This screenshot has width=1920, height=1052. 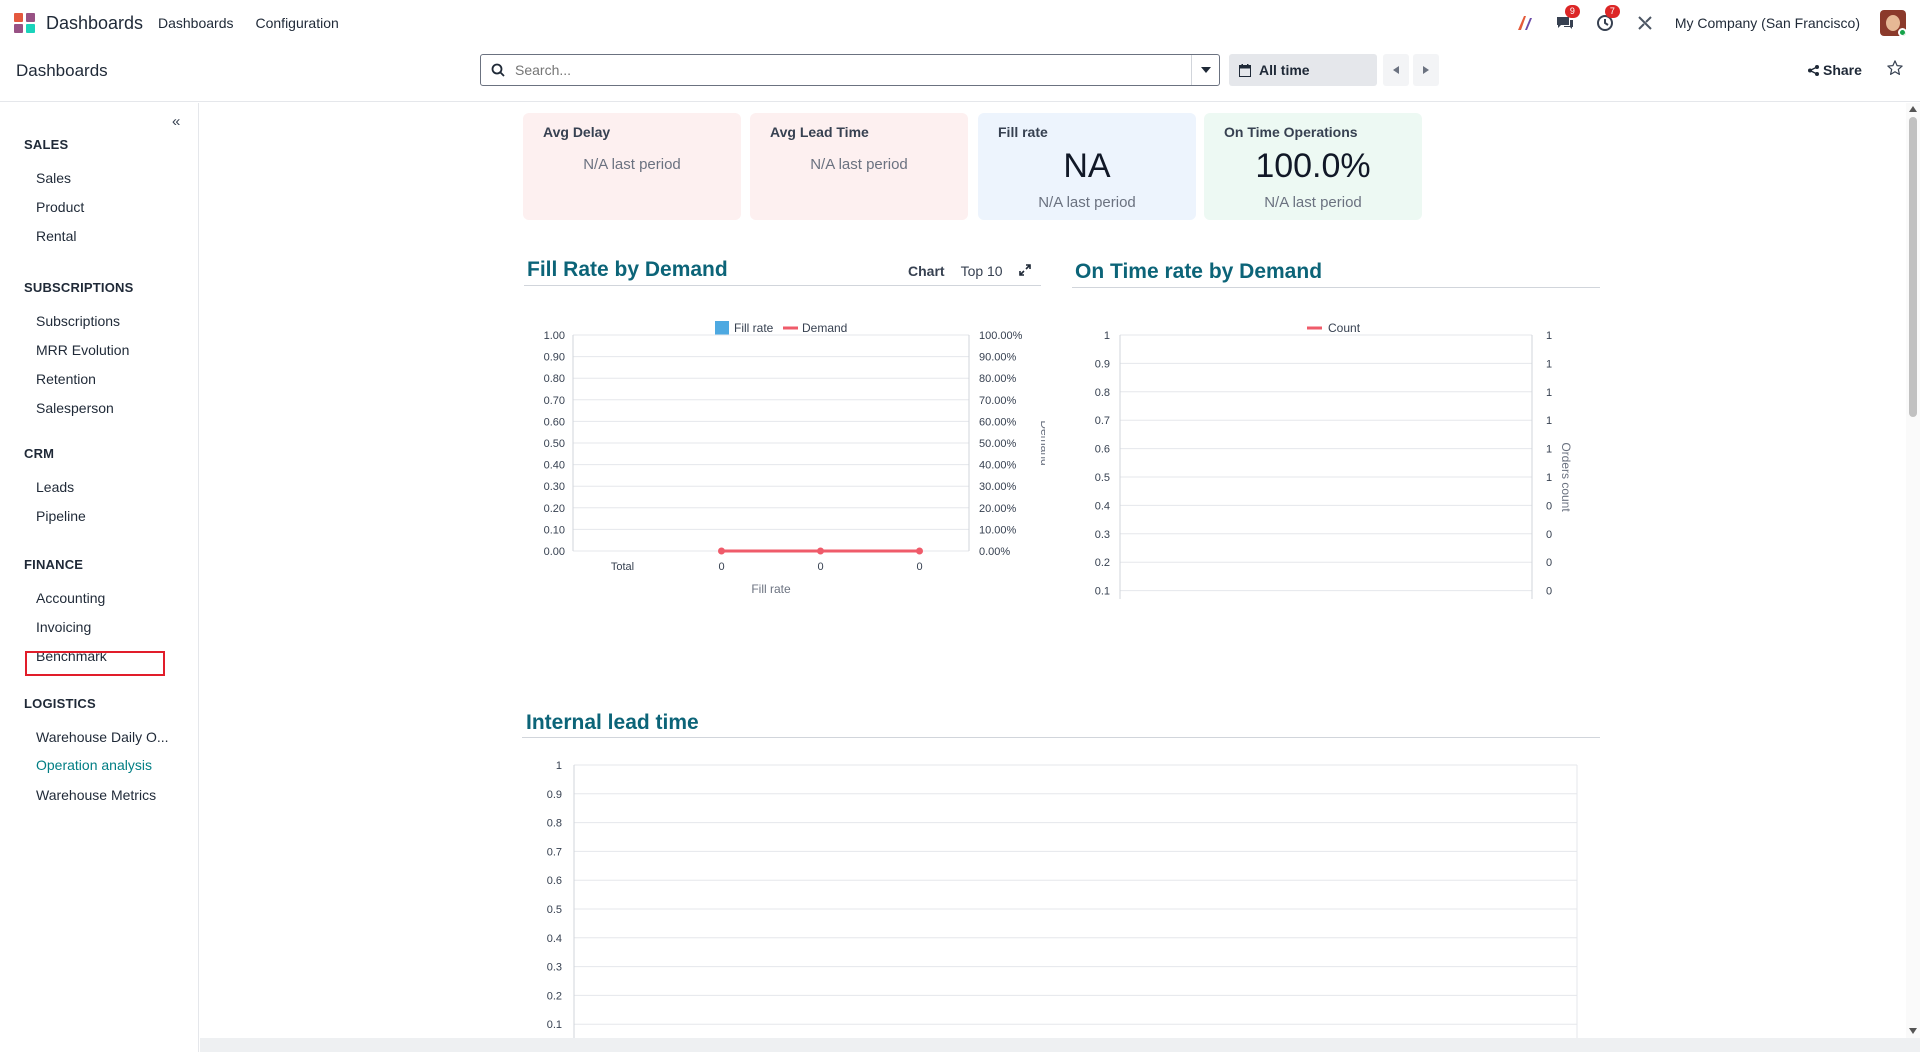 What do you see at coordinates (95, 23) in the screenshot?
I see `app-brand: Dashboards` at bounding box center [95, 23].